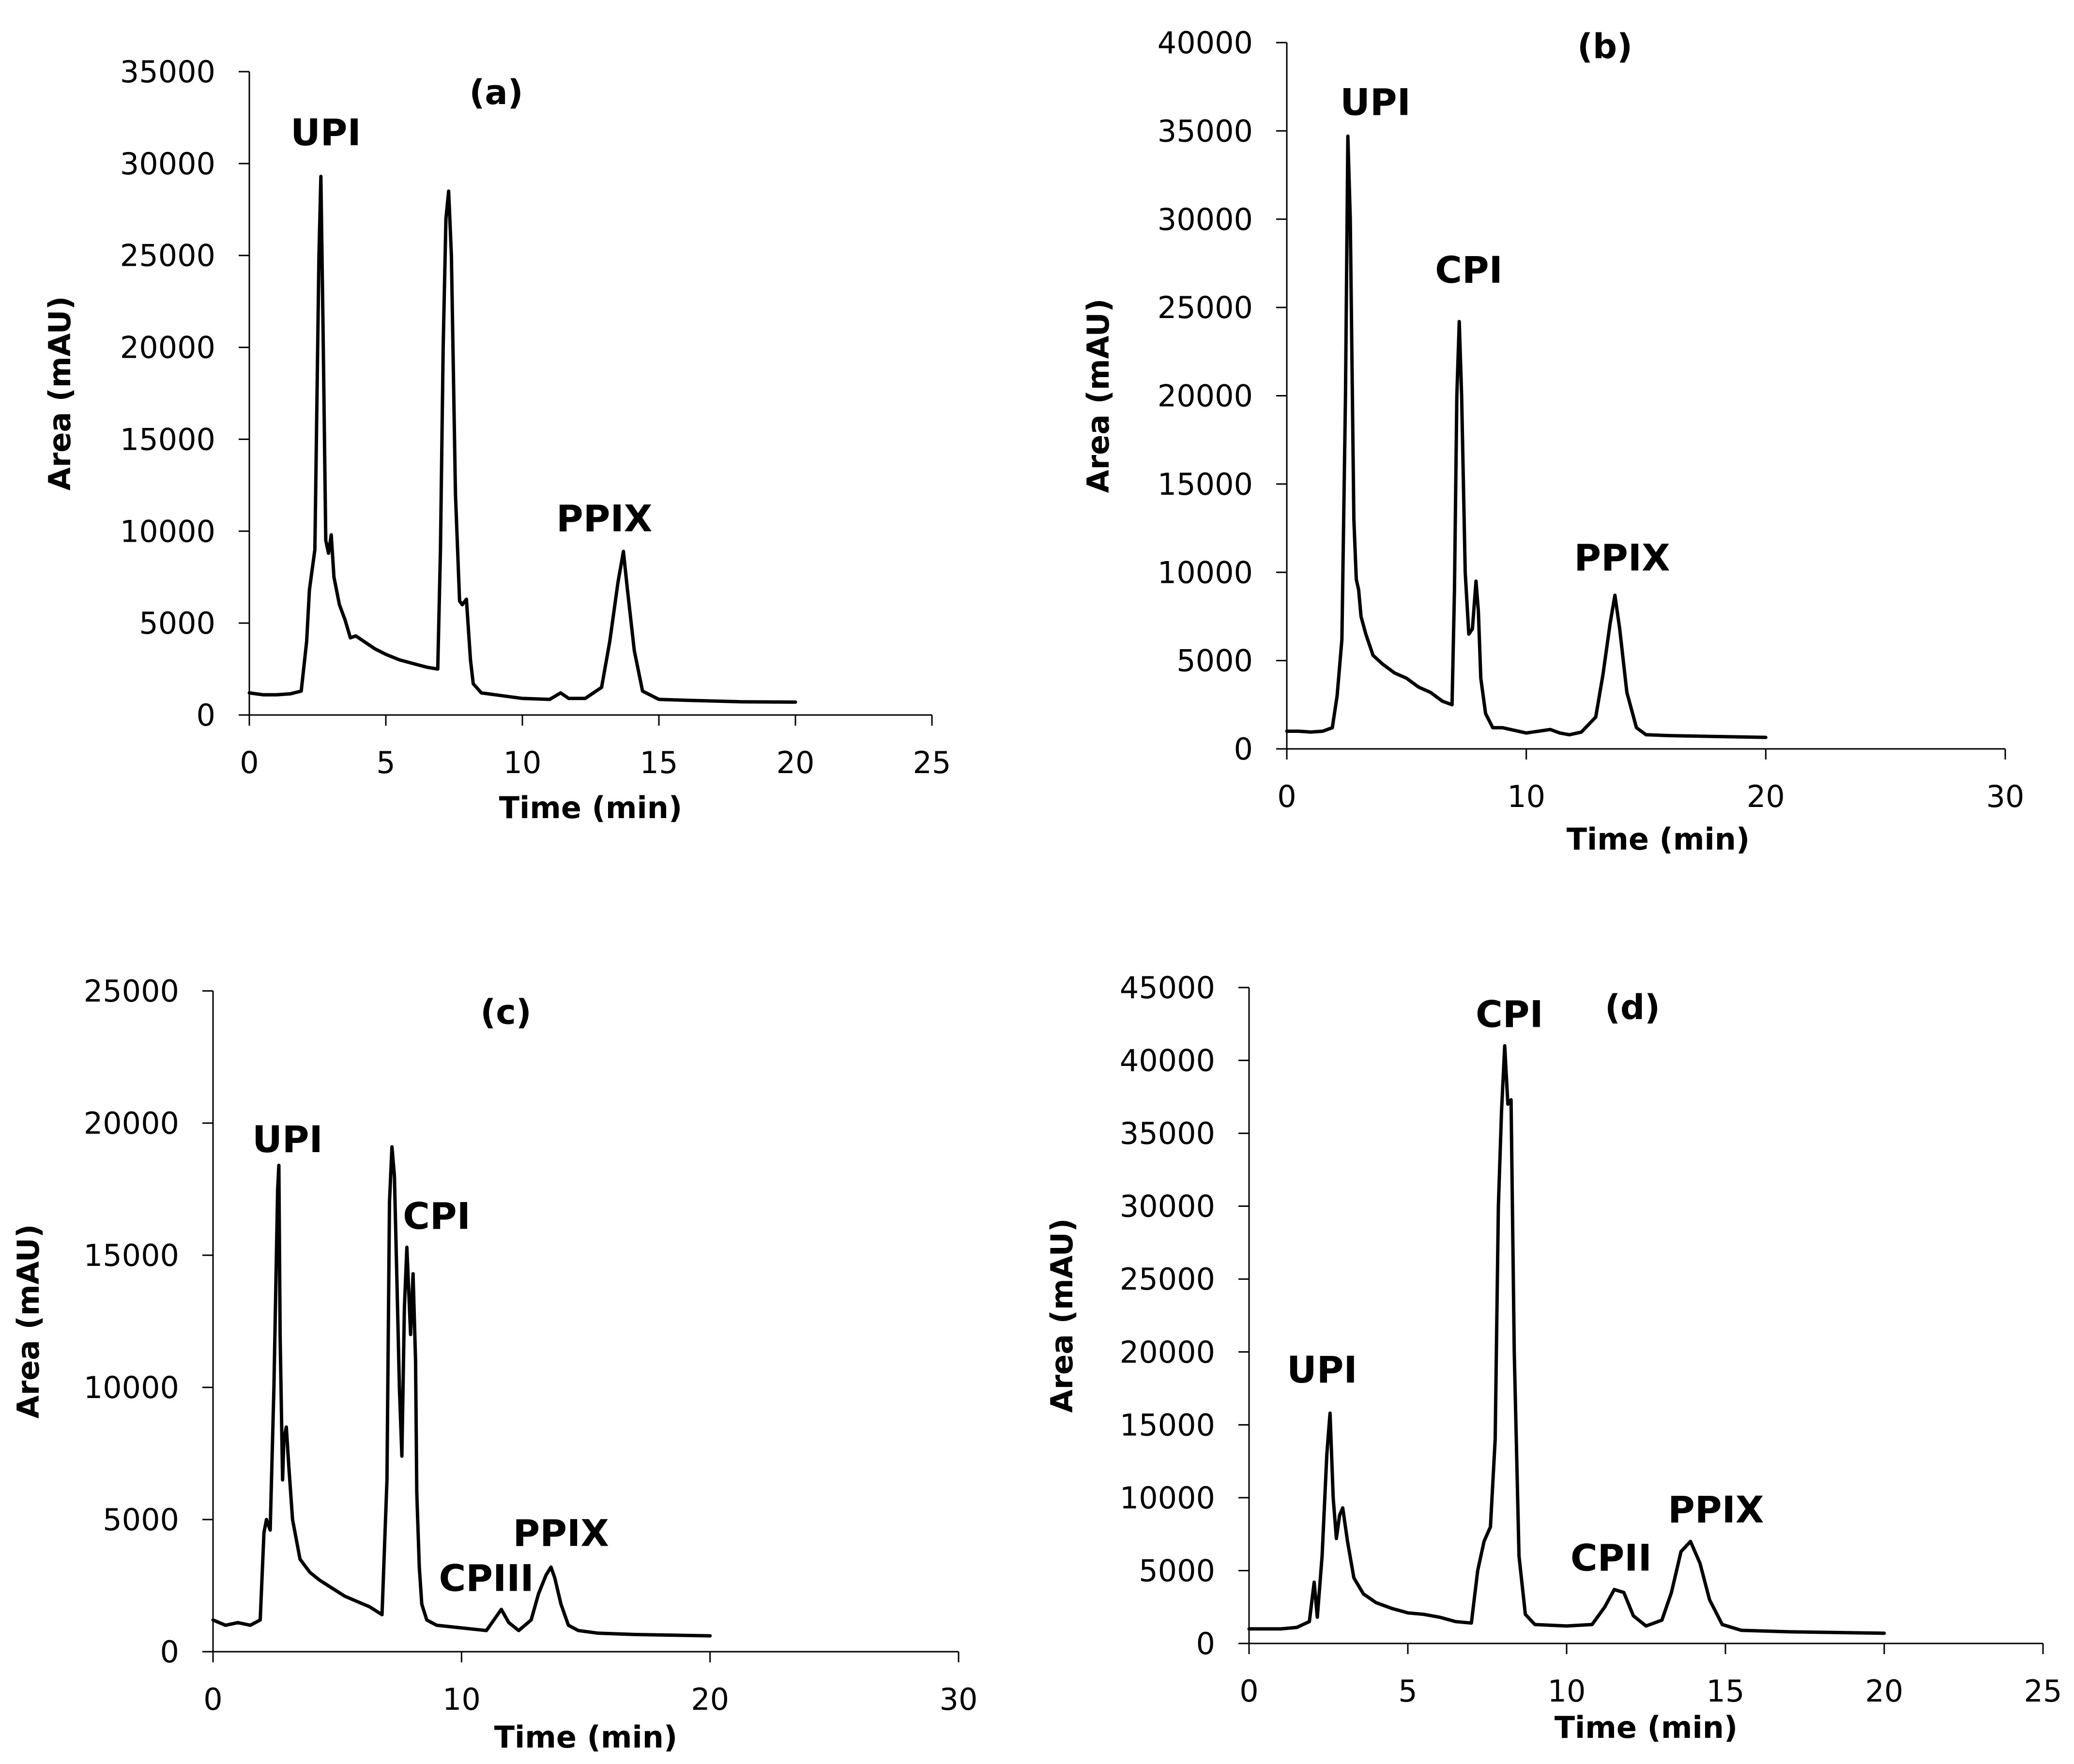  I want to click on panel-title: (c), so click(506, 1012).